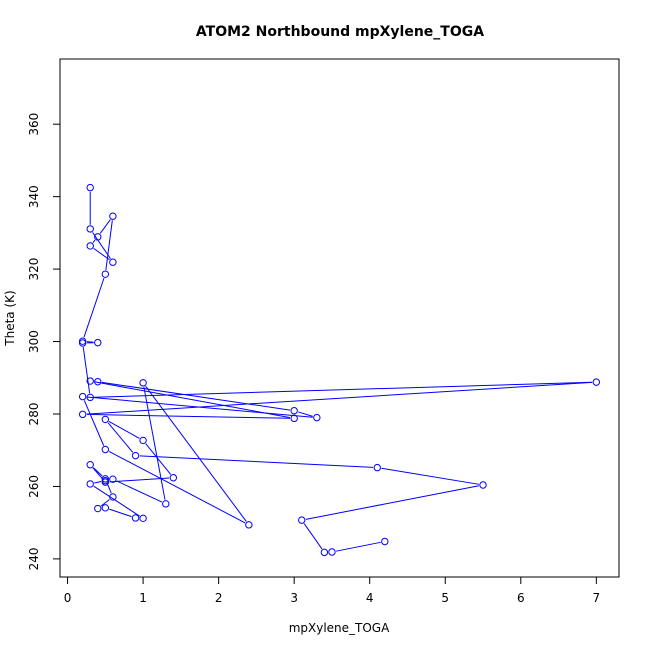 This screenshot has height=650, width=650. What do you see at coordinates (34, 196) in the screenshot?
I see `y-tick-label: 340` at bounding box center [34, 196].